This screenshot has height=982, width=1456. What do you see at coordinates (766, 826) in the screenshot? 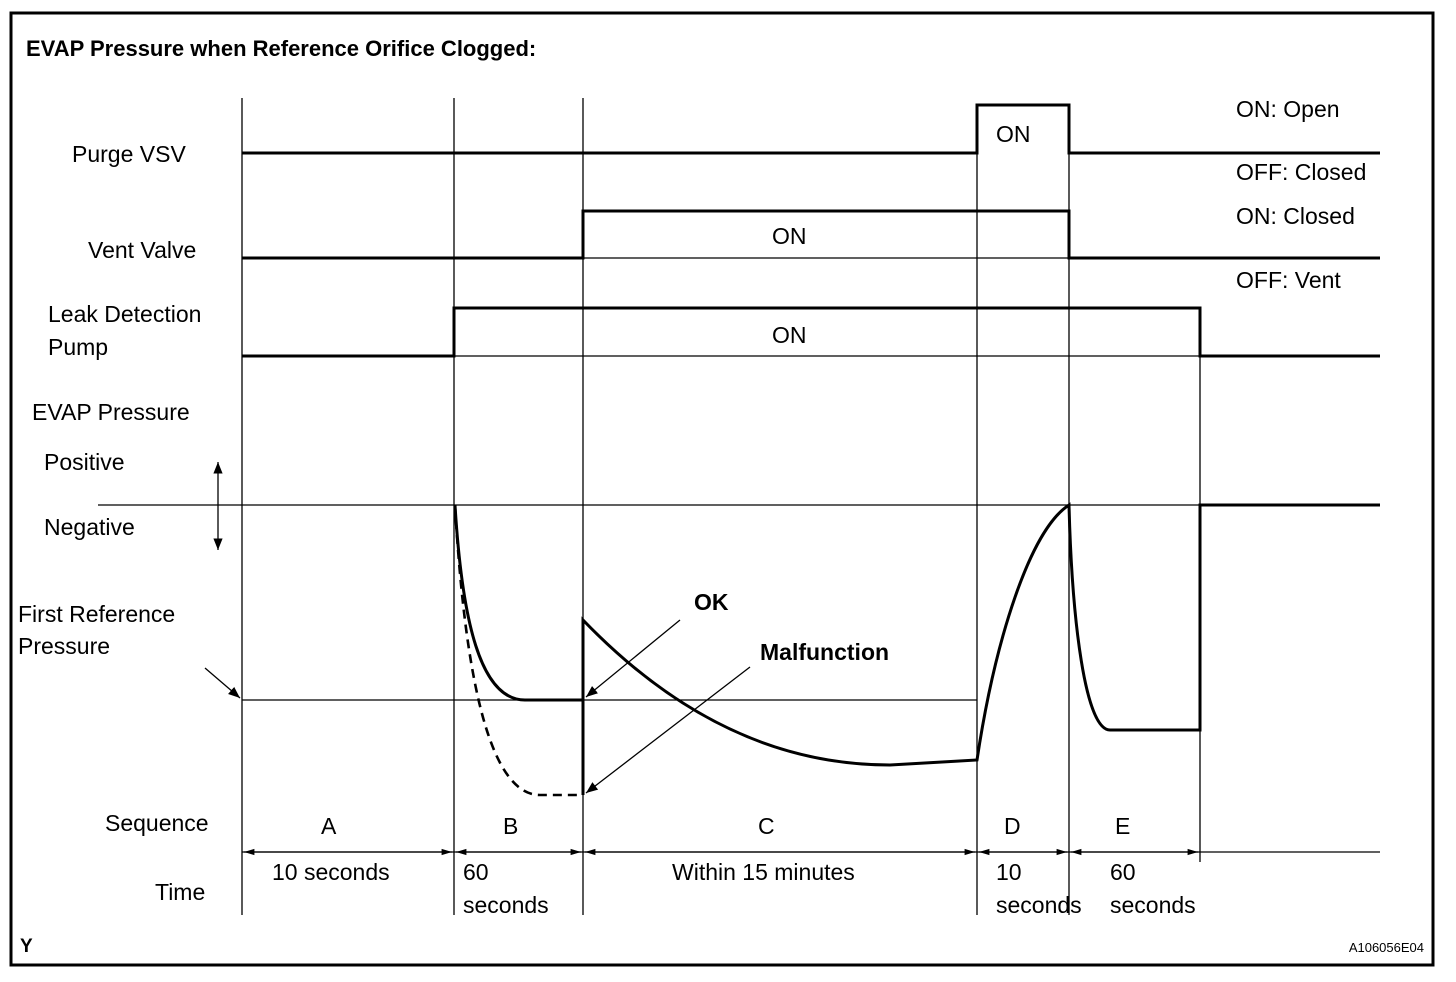
I see `sequence-c: C` at bounding box center [766, 826].